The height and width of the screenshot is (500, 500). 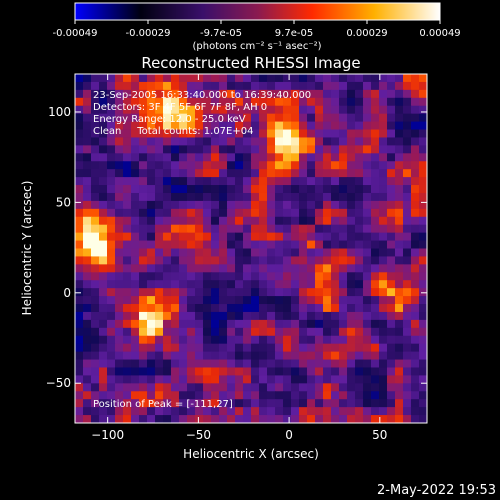 I want to click on y-tick-label: 0, so click(x=67, y=293).